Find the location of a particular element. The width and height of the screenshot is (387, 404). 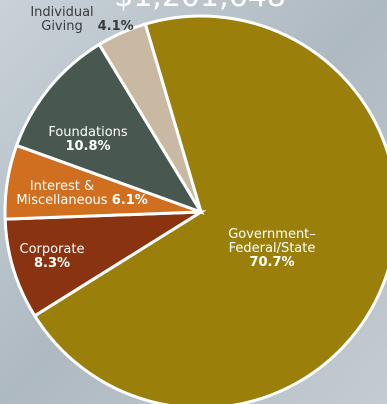

label-line: Government– is located at coordinates (272, 234).